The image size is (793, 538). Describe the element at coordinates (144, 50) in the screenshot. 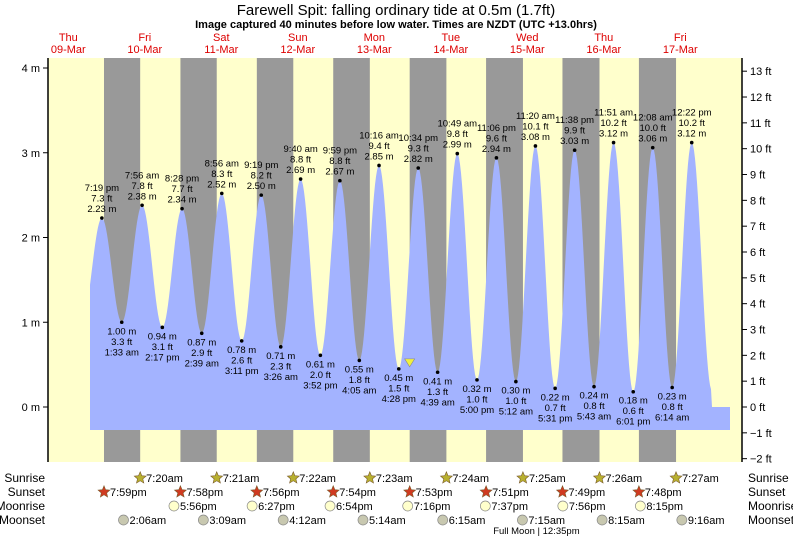

I see `day-date: 10-Mar` at that location.